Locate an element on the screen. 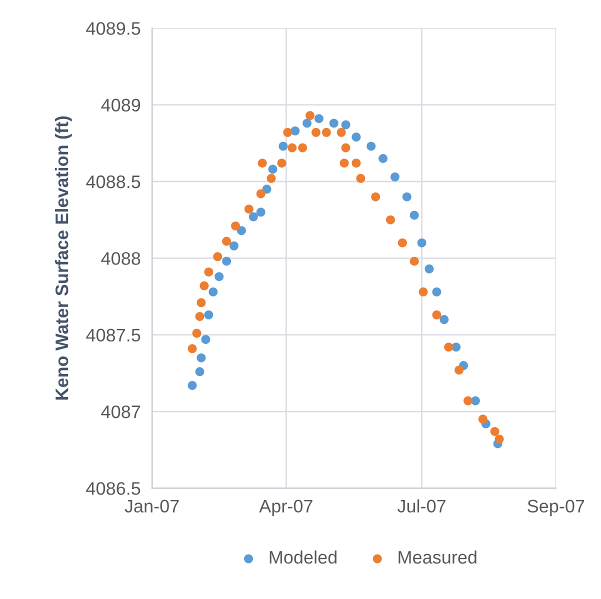  y-tick-label: 4088 is located at coordinates (120, 258).